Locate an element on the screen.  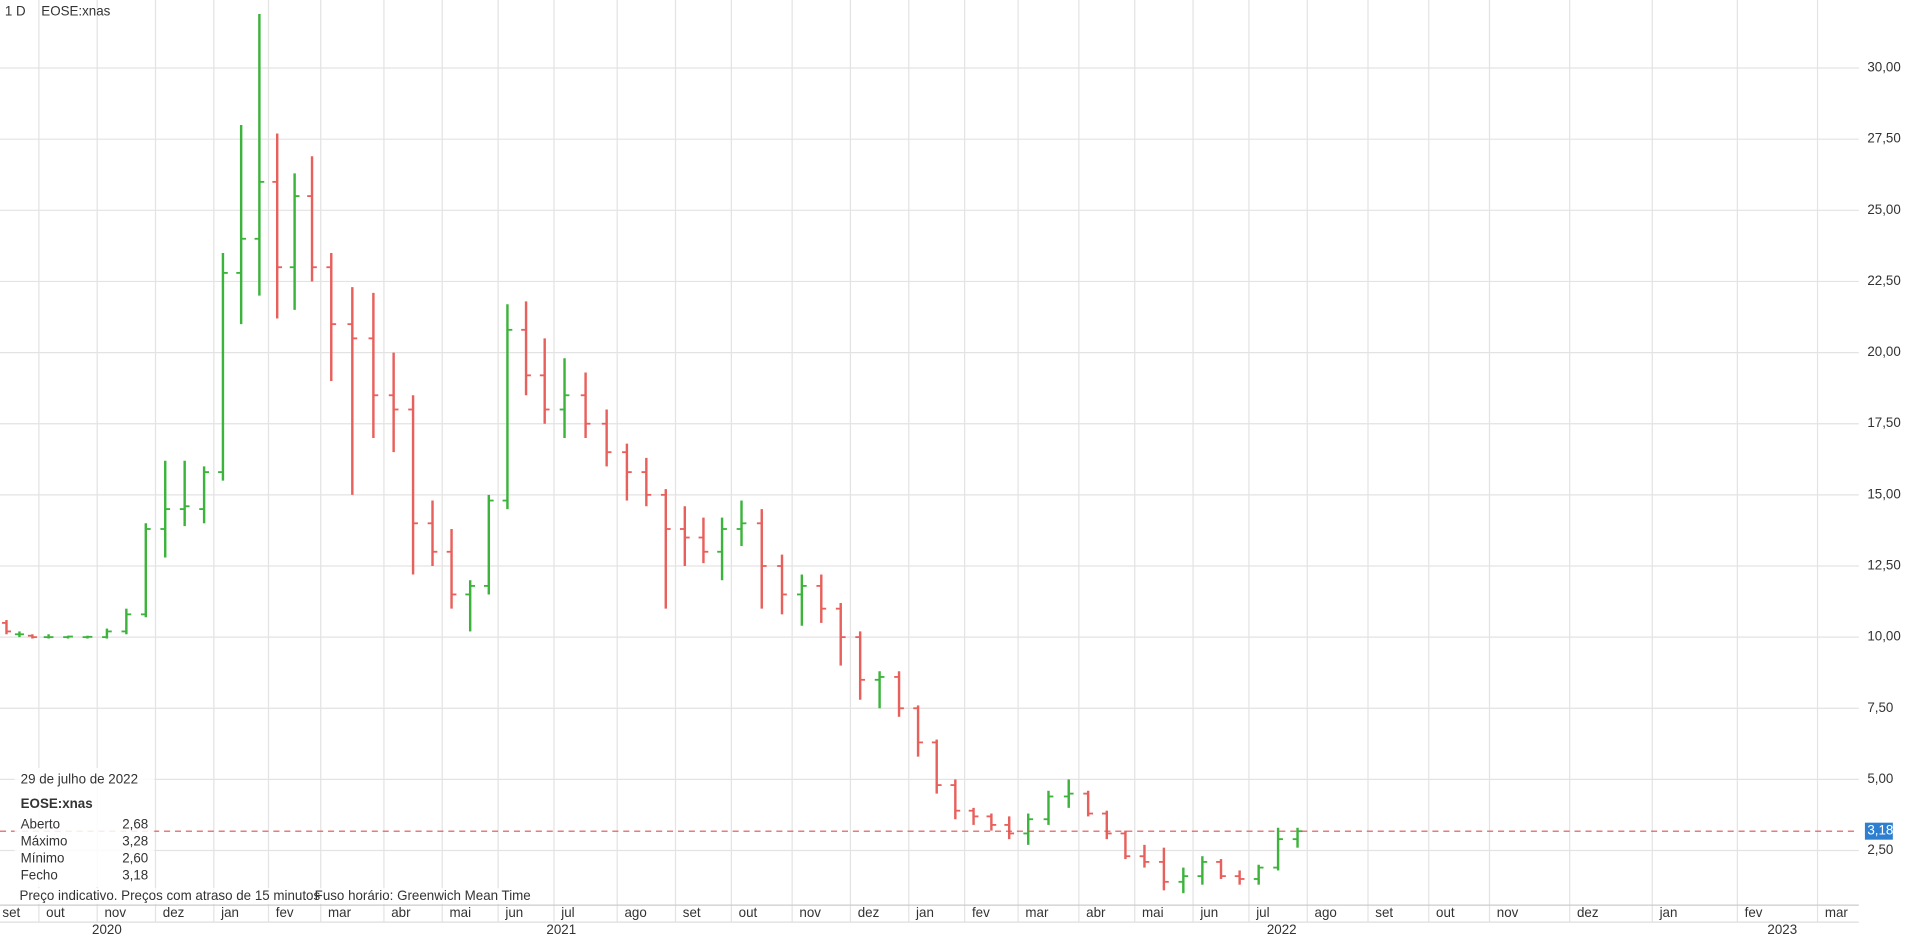
y-tick-label: 10,00 is located at coordinates (1883, 636).